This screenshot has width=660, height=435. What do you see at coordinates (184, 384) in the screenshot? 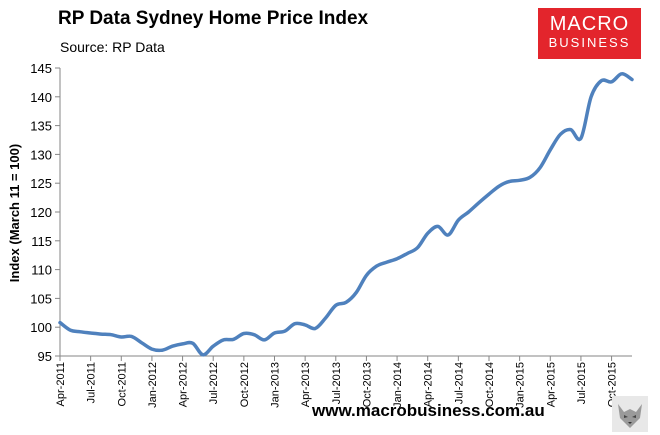
I see `x-tick-label: Apr-2012` at bounding box center [184, 384].